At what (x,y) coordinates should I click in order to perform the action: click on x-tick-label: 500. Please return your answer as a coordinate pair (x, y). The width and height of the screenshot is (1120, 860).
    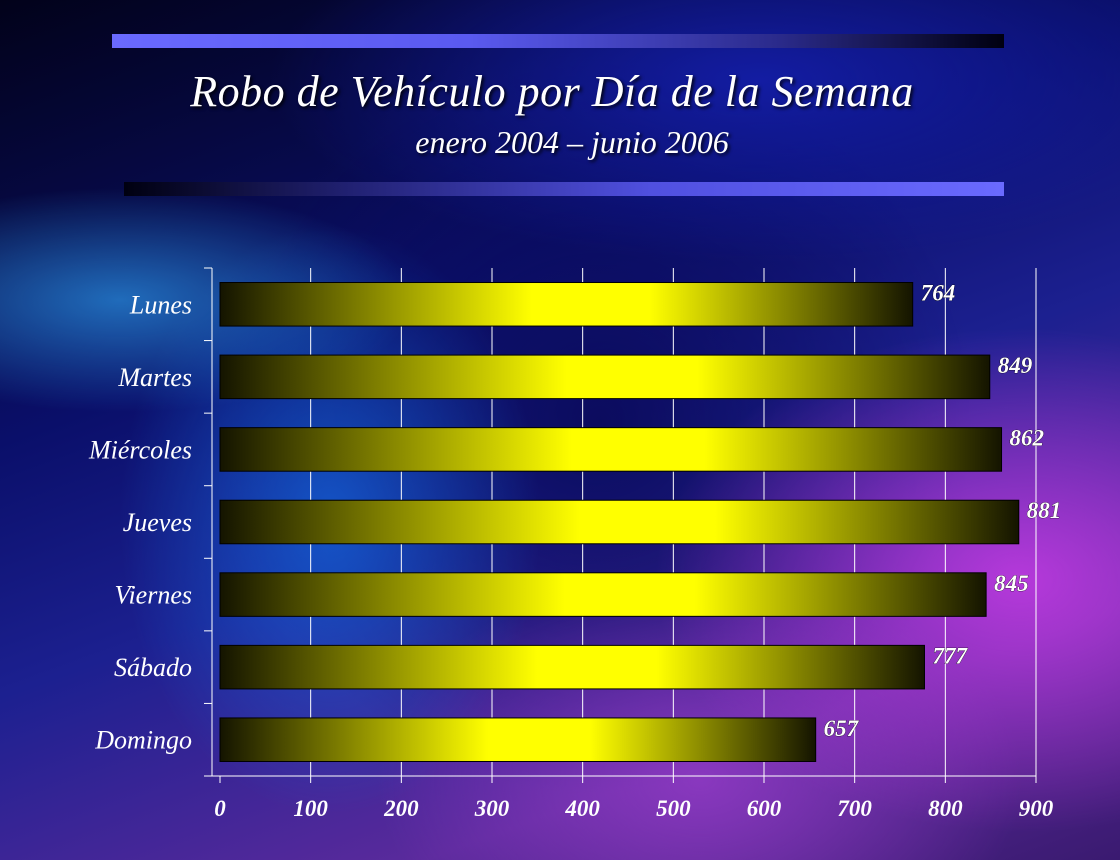
    Looking at the image, I should click on (673, 808).